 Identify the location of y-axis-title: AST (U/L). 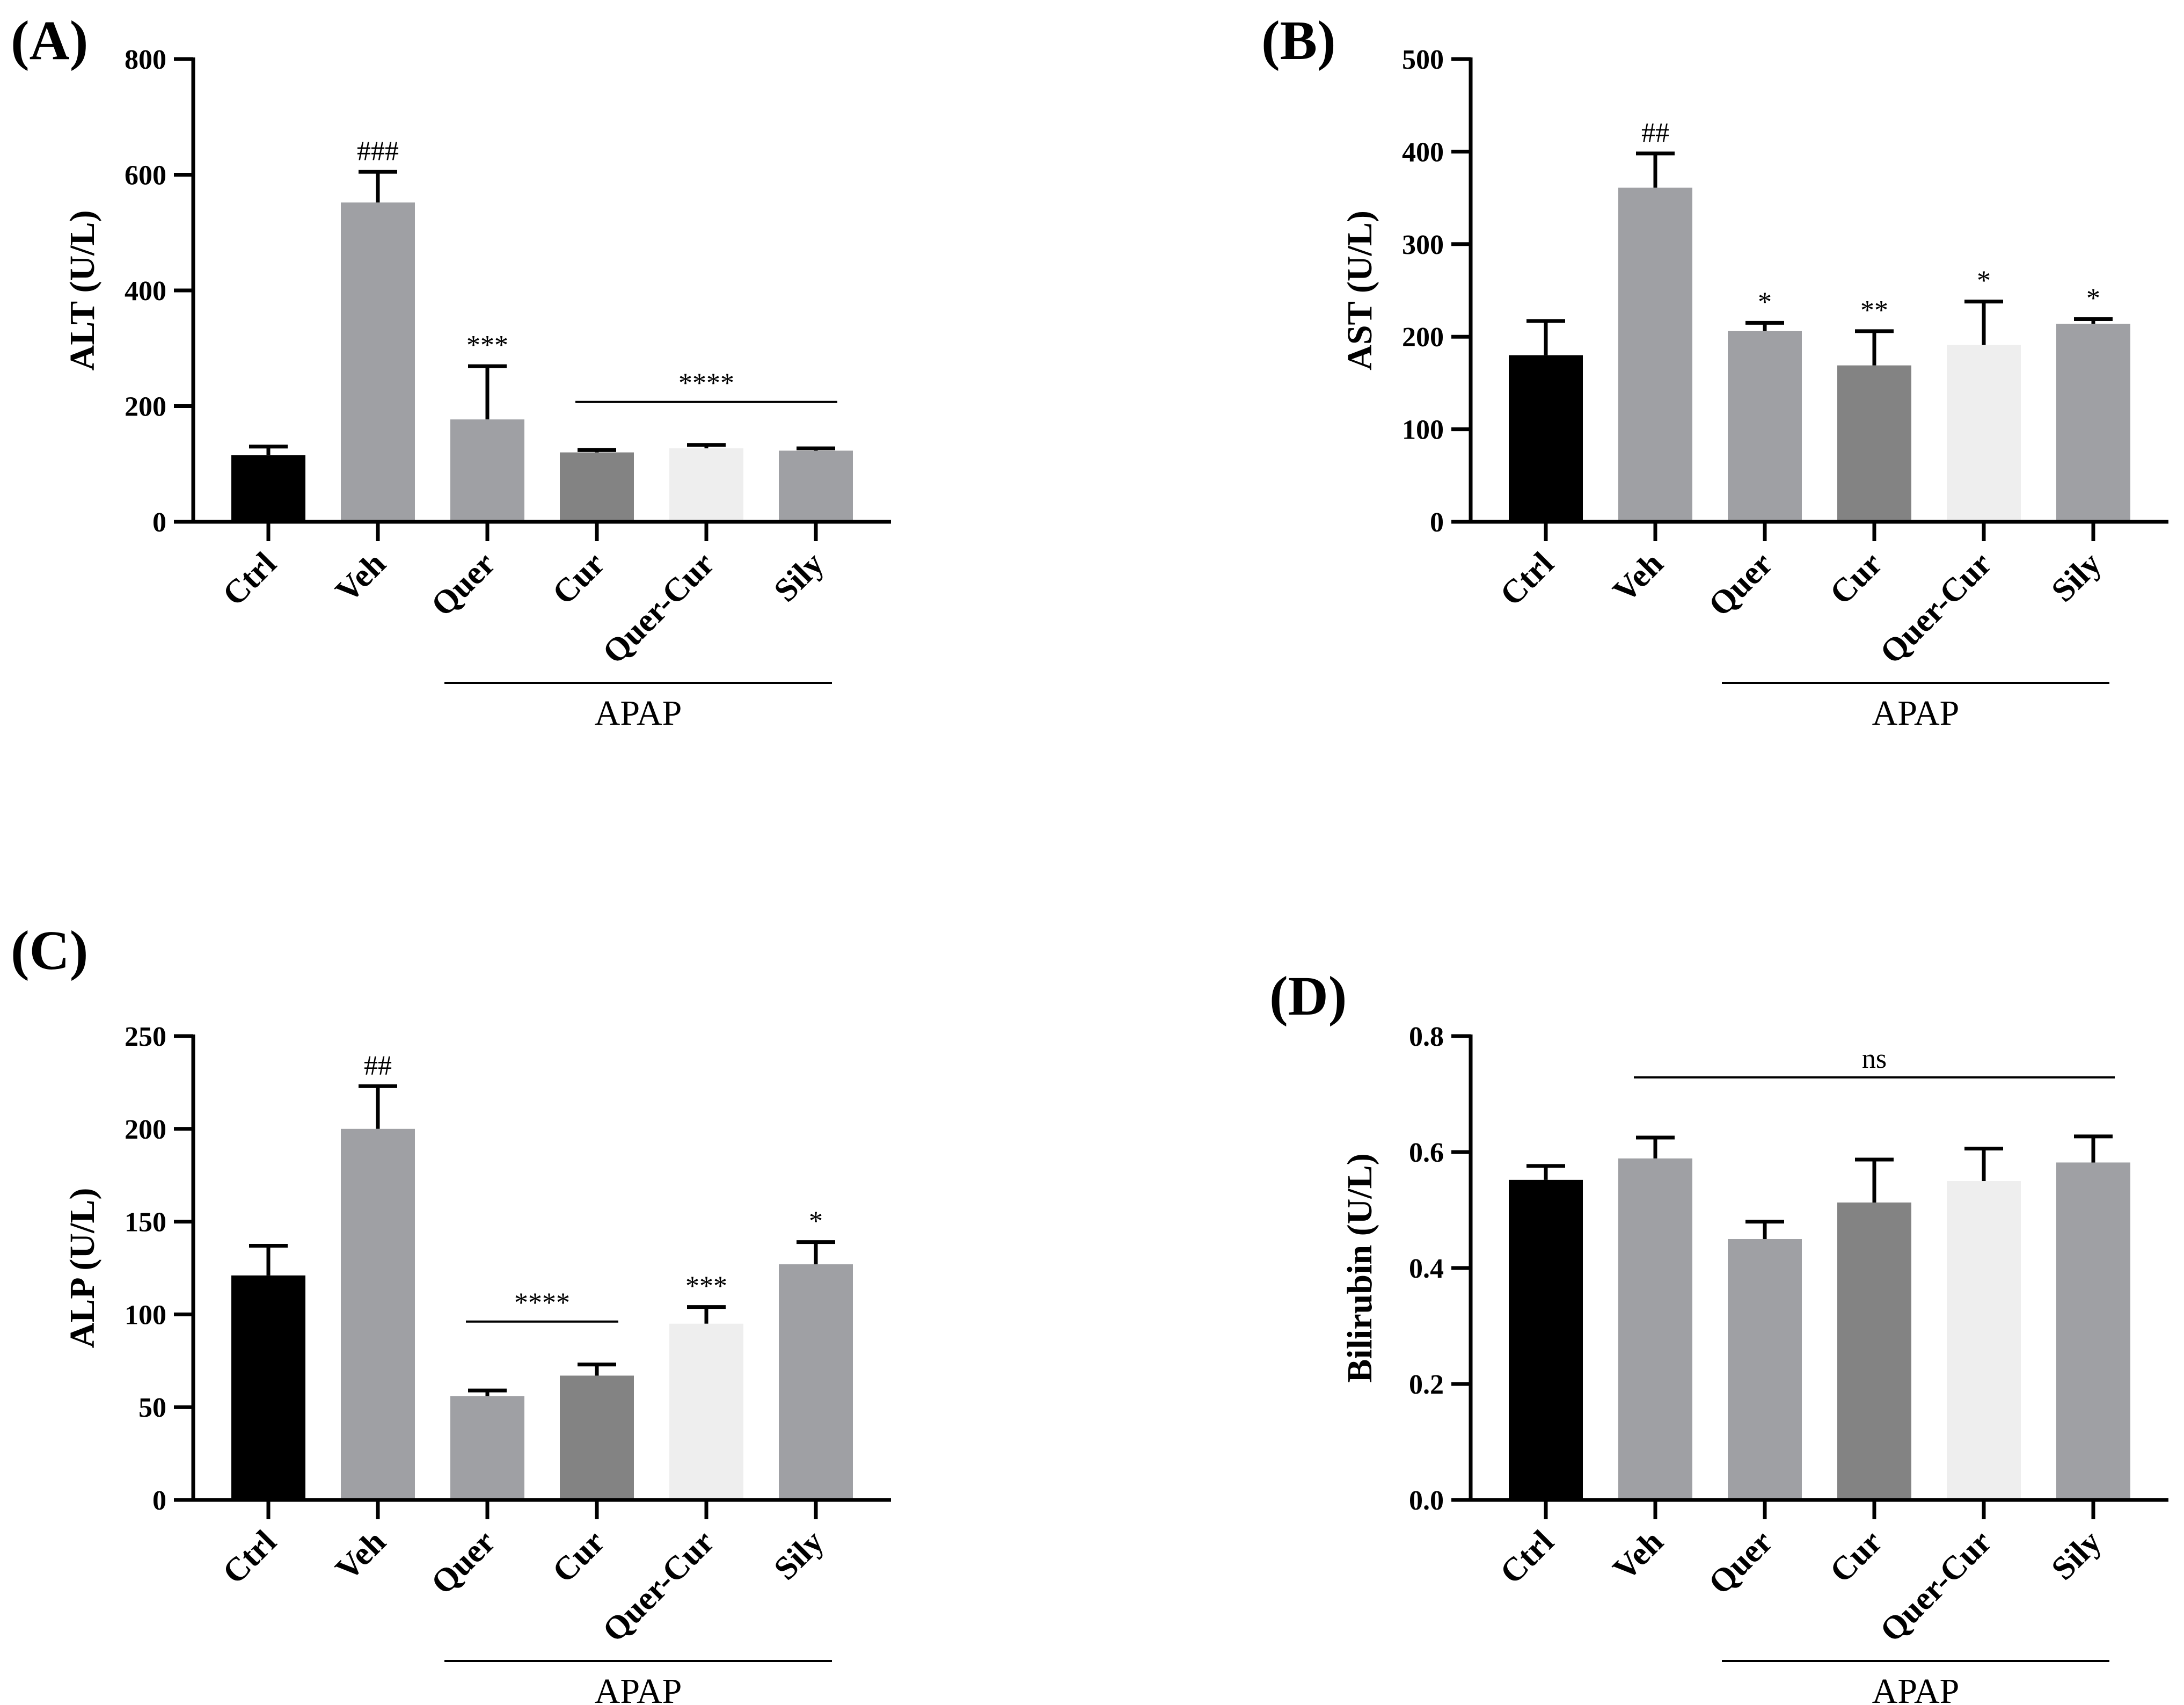
(1359, 290).